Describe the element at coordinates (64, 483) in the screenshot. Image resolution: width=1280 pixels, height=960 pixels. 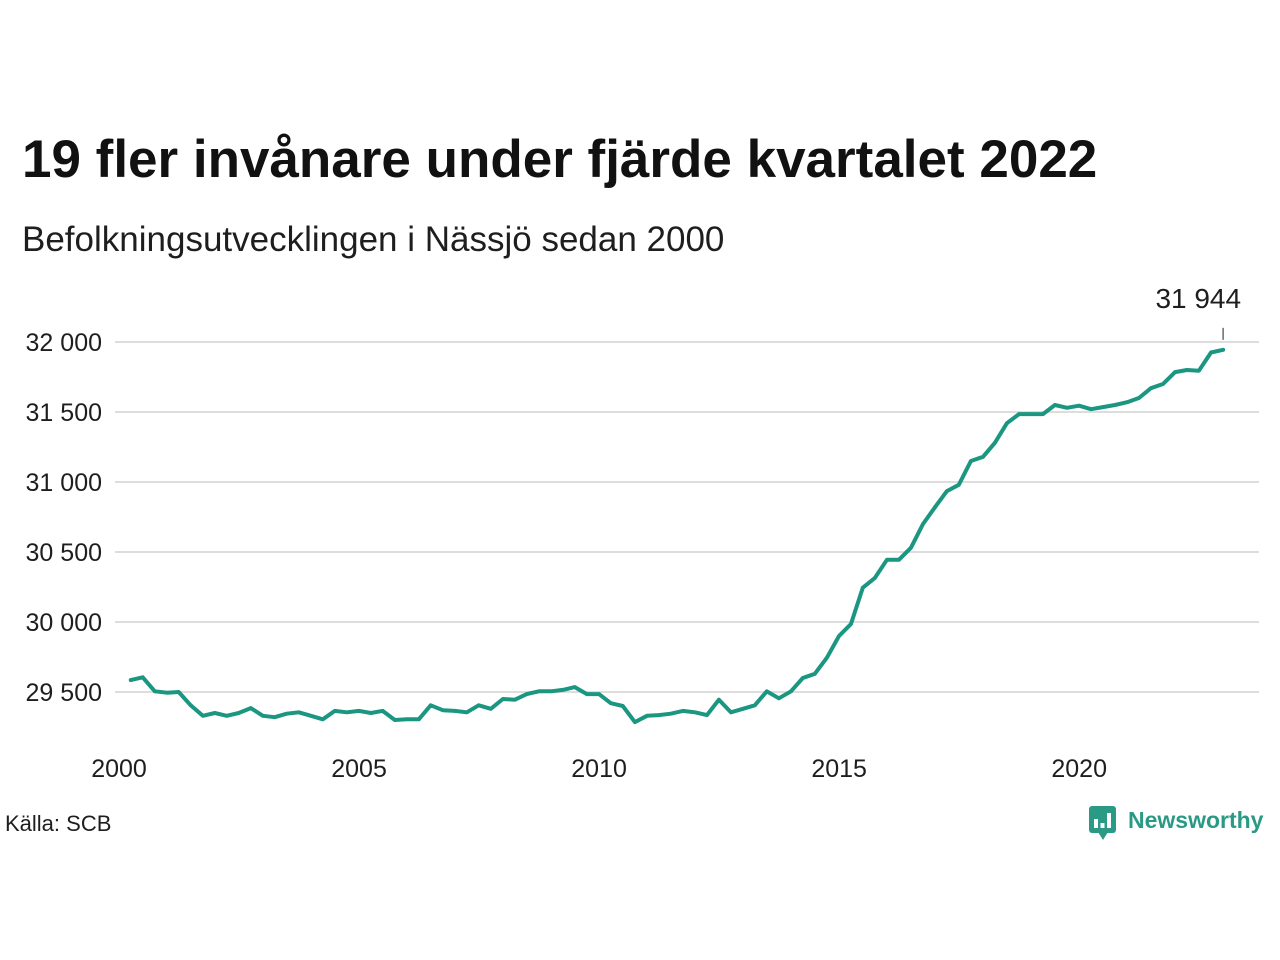
I see `y-tick-label: 31 000` at that location.